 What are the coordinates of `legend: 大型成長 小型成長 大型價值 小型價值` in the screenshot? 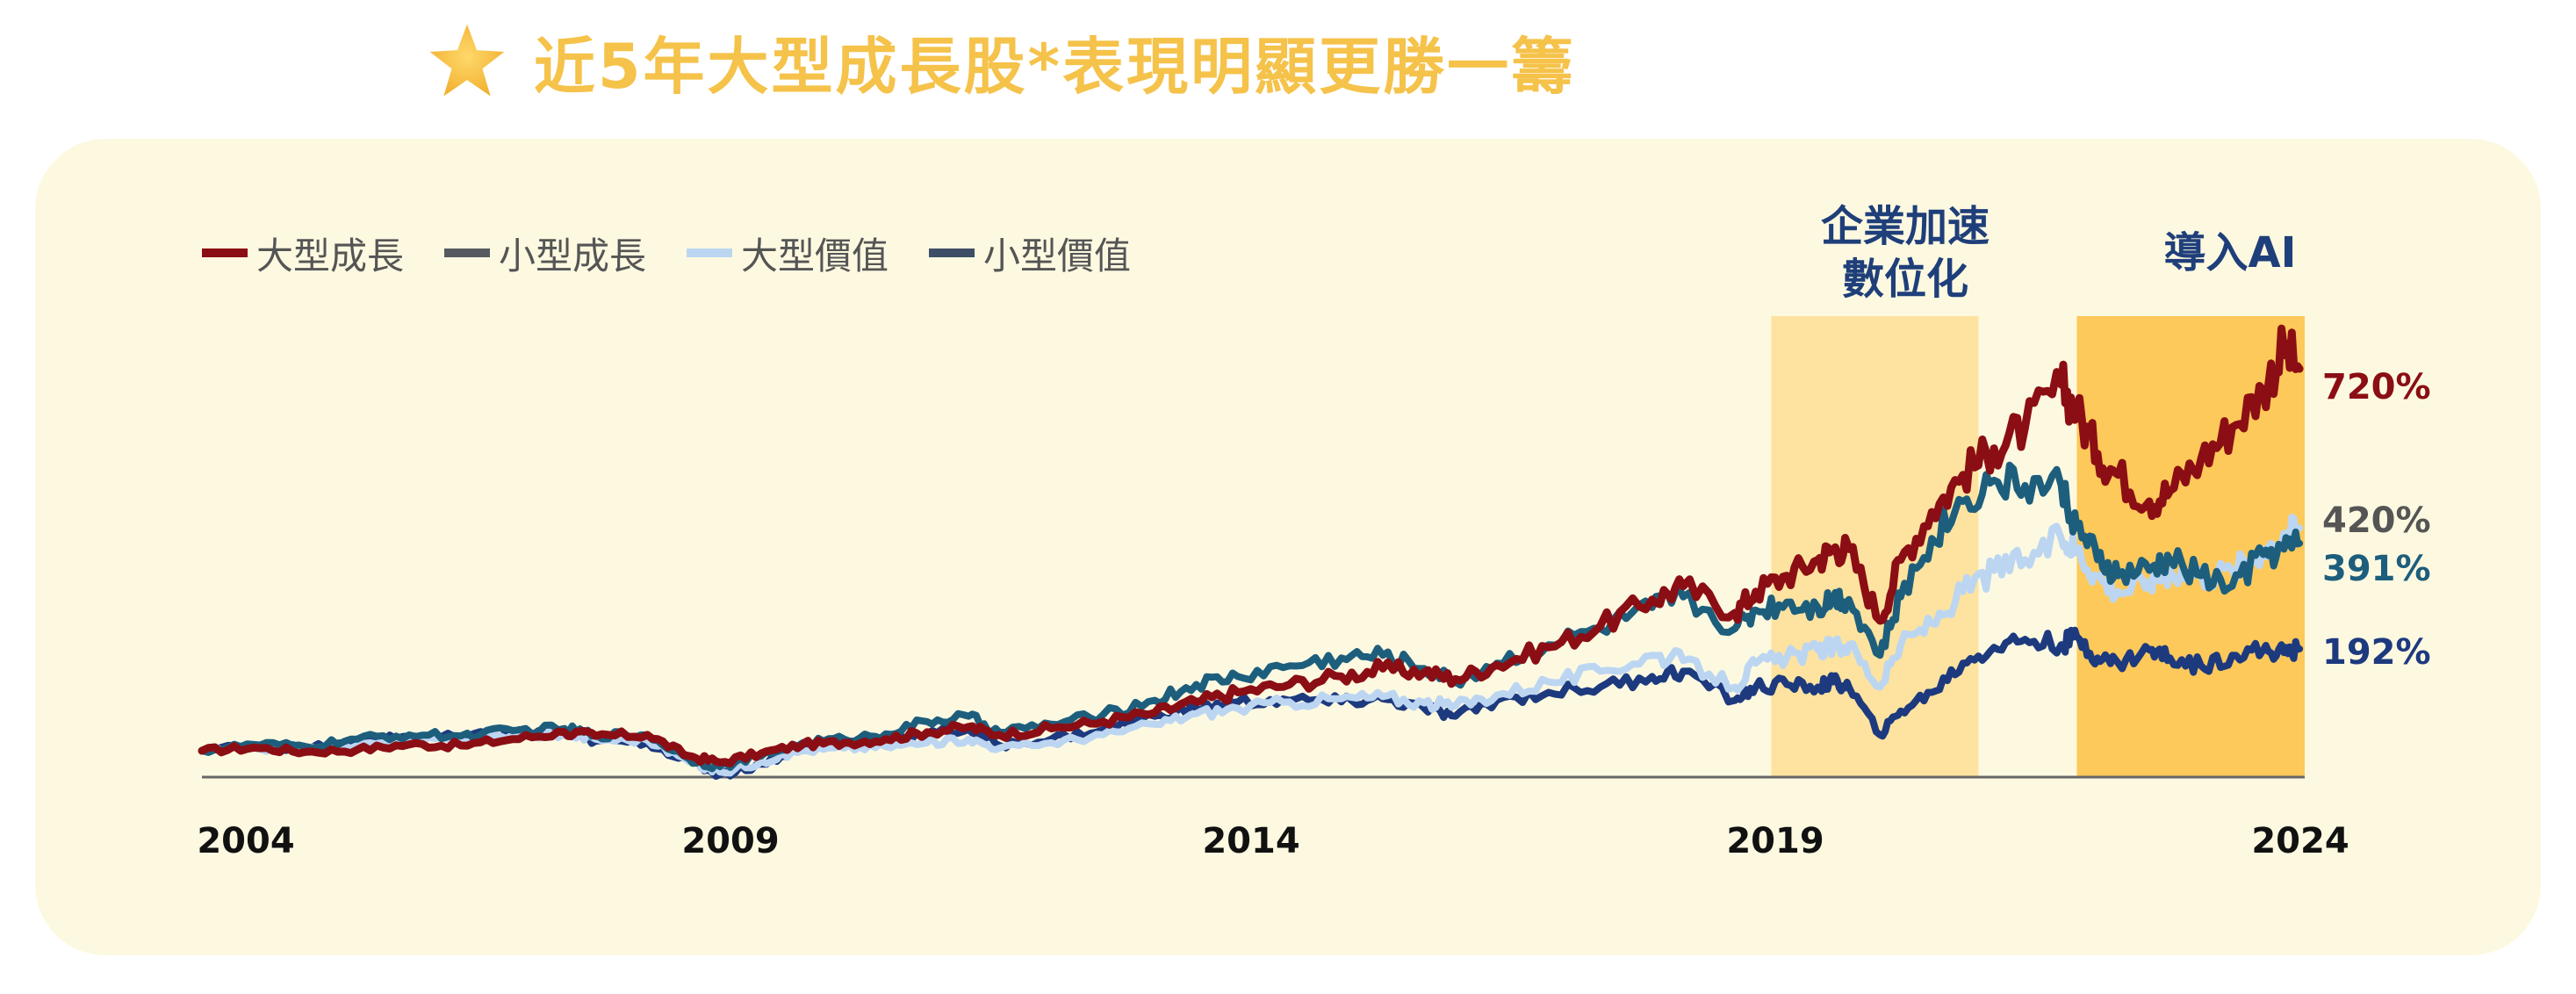 It's located at (666, 253).